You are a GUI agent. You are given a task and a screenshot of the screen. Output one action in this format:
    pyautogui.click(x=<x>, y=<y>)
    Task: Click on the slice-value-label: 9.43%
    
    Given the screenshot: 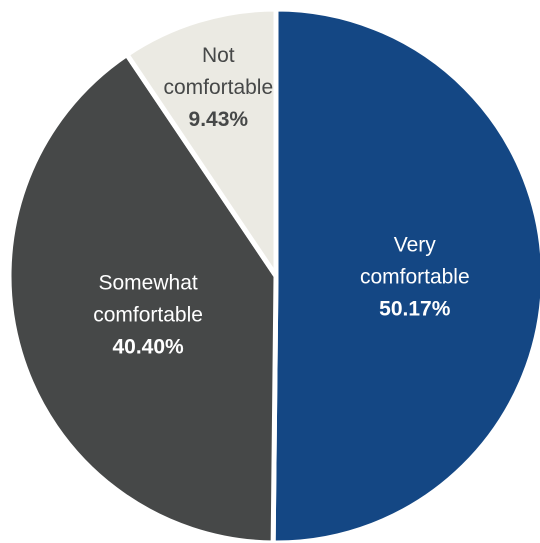 What is the action you would take?
    pyautogui.click(x=219, y=119)
    